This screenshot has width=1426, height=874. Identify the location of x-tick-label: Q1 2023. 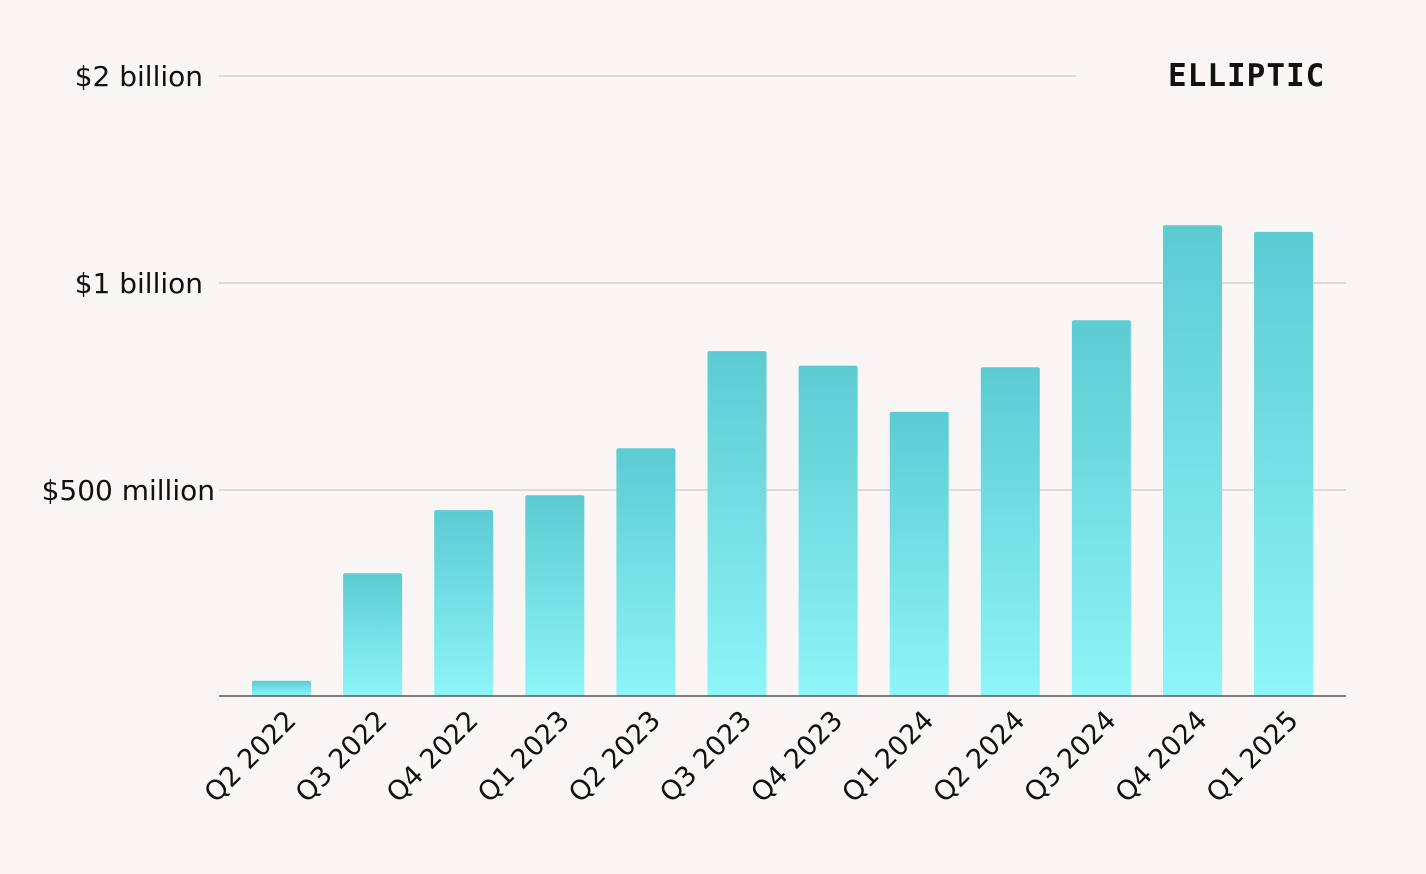
(524, 757).